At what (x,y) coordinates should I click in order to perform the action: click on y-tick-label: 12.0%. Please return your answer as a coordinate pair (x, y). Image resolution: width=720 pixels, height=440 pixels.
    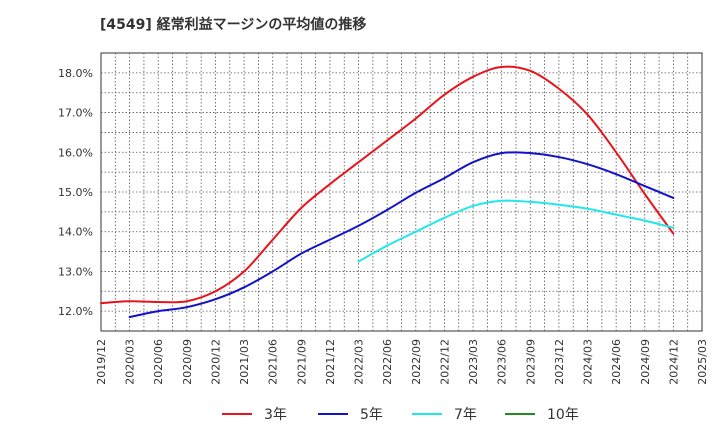
    Looking at the image, I should click on (75, 311).